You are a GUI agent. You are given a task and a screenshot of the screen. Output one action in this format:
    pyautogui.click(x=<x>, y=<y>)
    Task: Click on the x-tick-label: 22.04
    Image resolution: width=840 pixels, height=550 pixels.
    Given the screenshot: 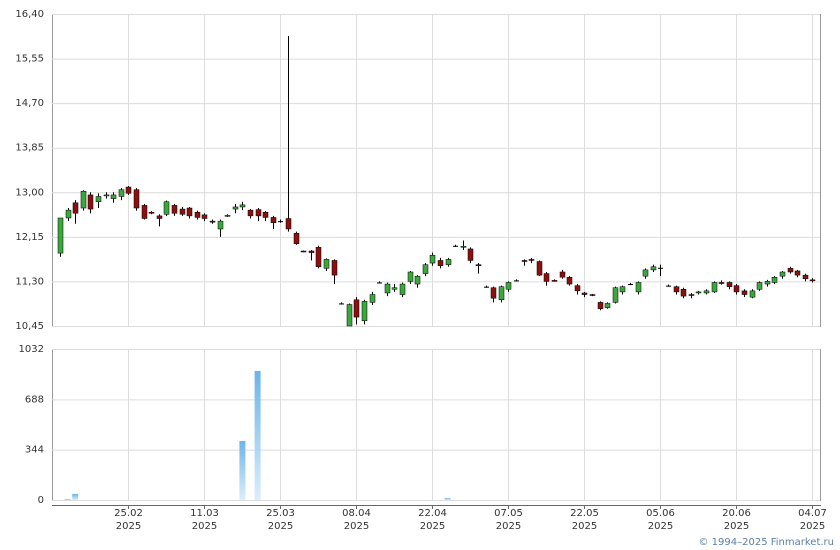 What is the action you would take?
    pyautogui.click(x=432, y=513)
    